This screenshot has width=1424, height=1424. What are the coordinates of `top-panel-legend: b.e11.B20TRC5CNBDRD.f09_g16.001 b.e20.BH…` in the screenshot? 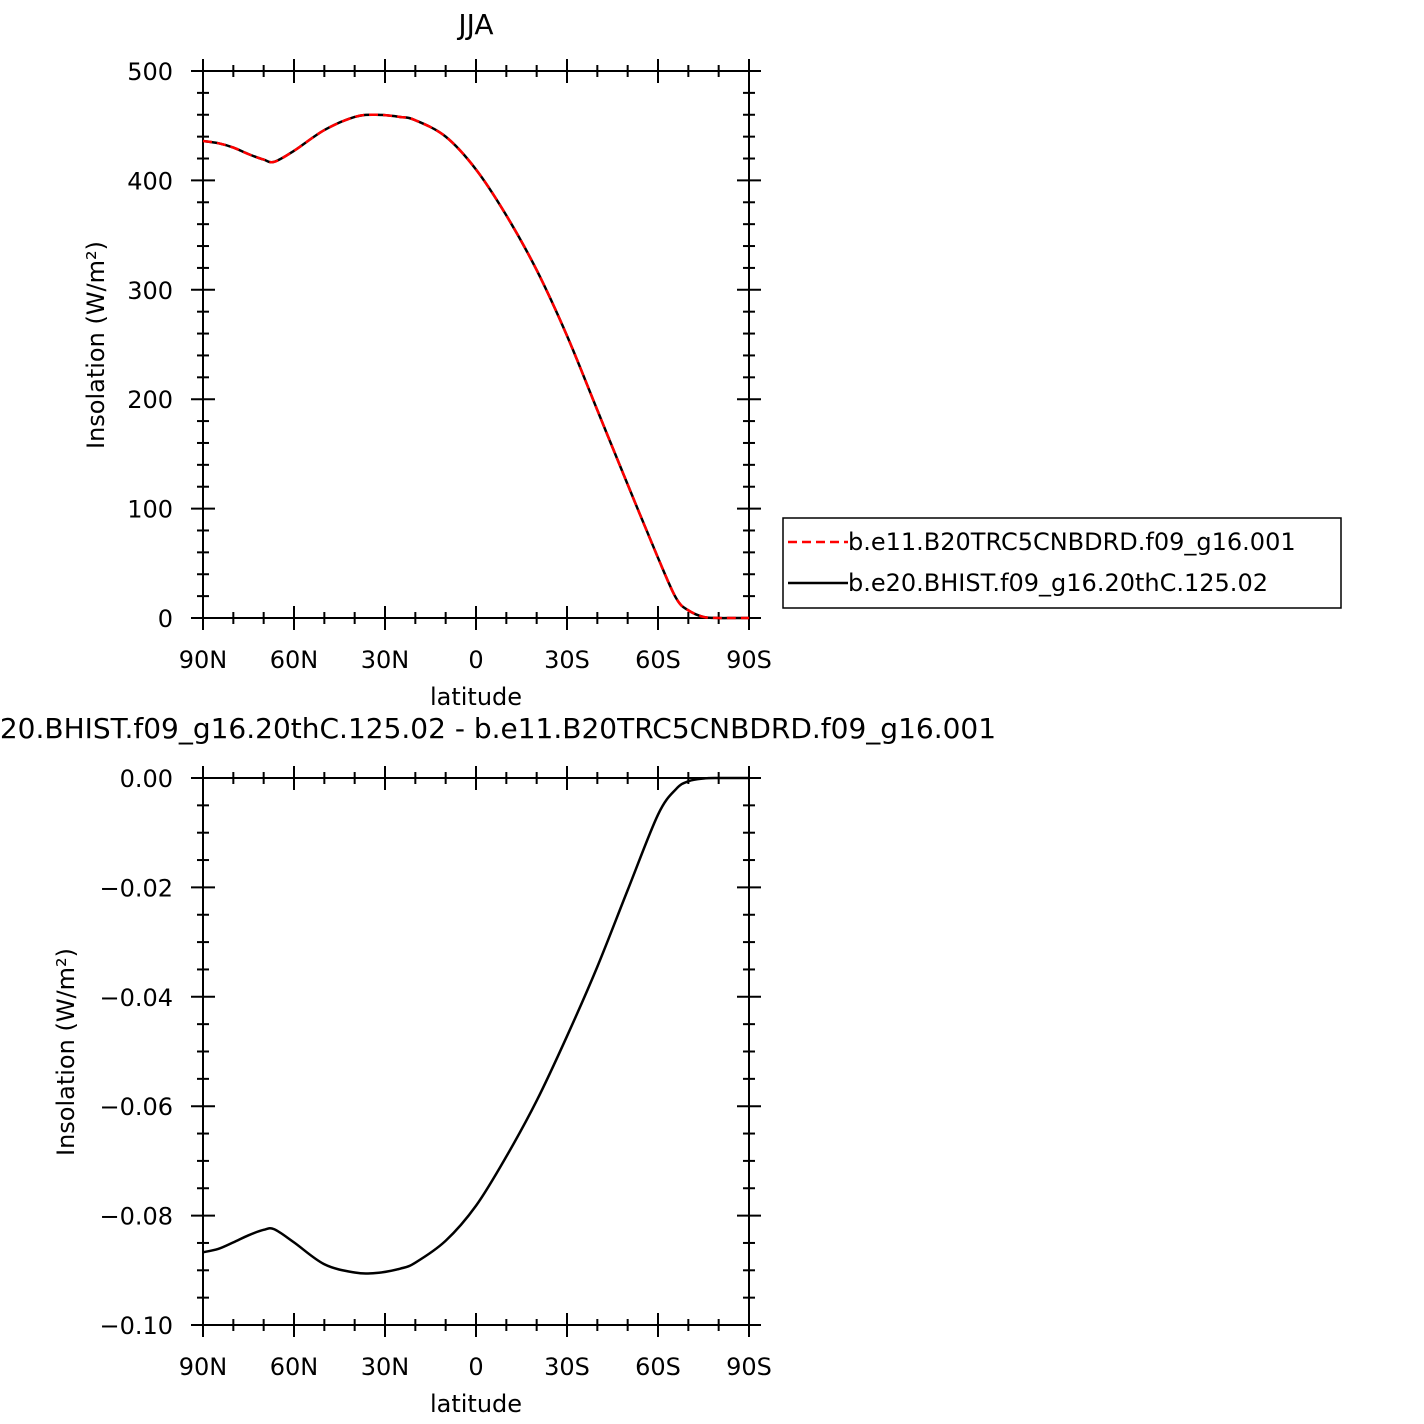 It's located at (1062, 563).